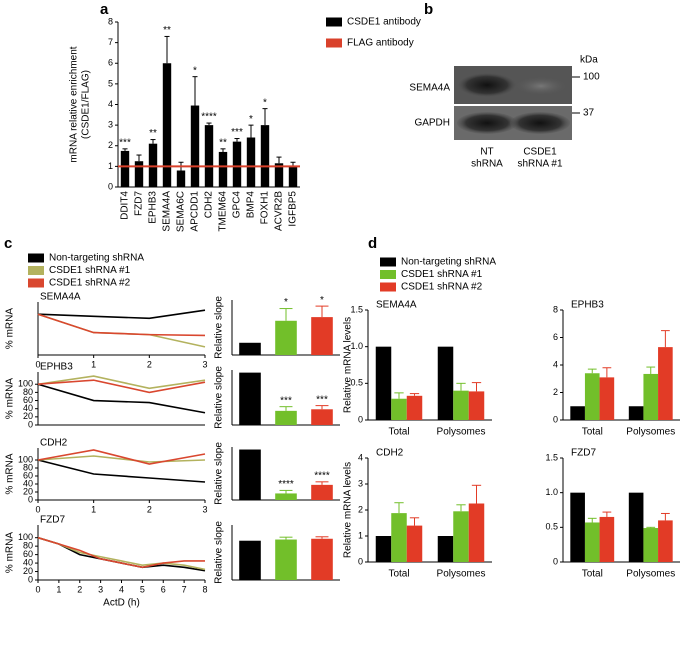  Describe the element at coordinates (184, 589) in the screenshot. I see `x-tick-label: 7` at that location.